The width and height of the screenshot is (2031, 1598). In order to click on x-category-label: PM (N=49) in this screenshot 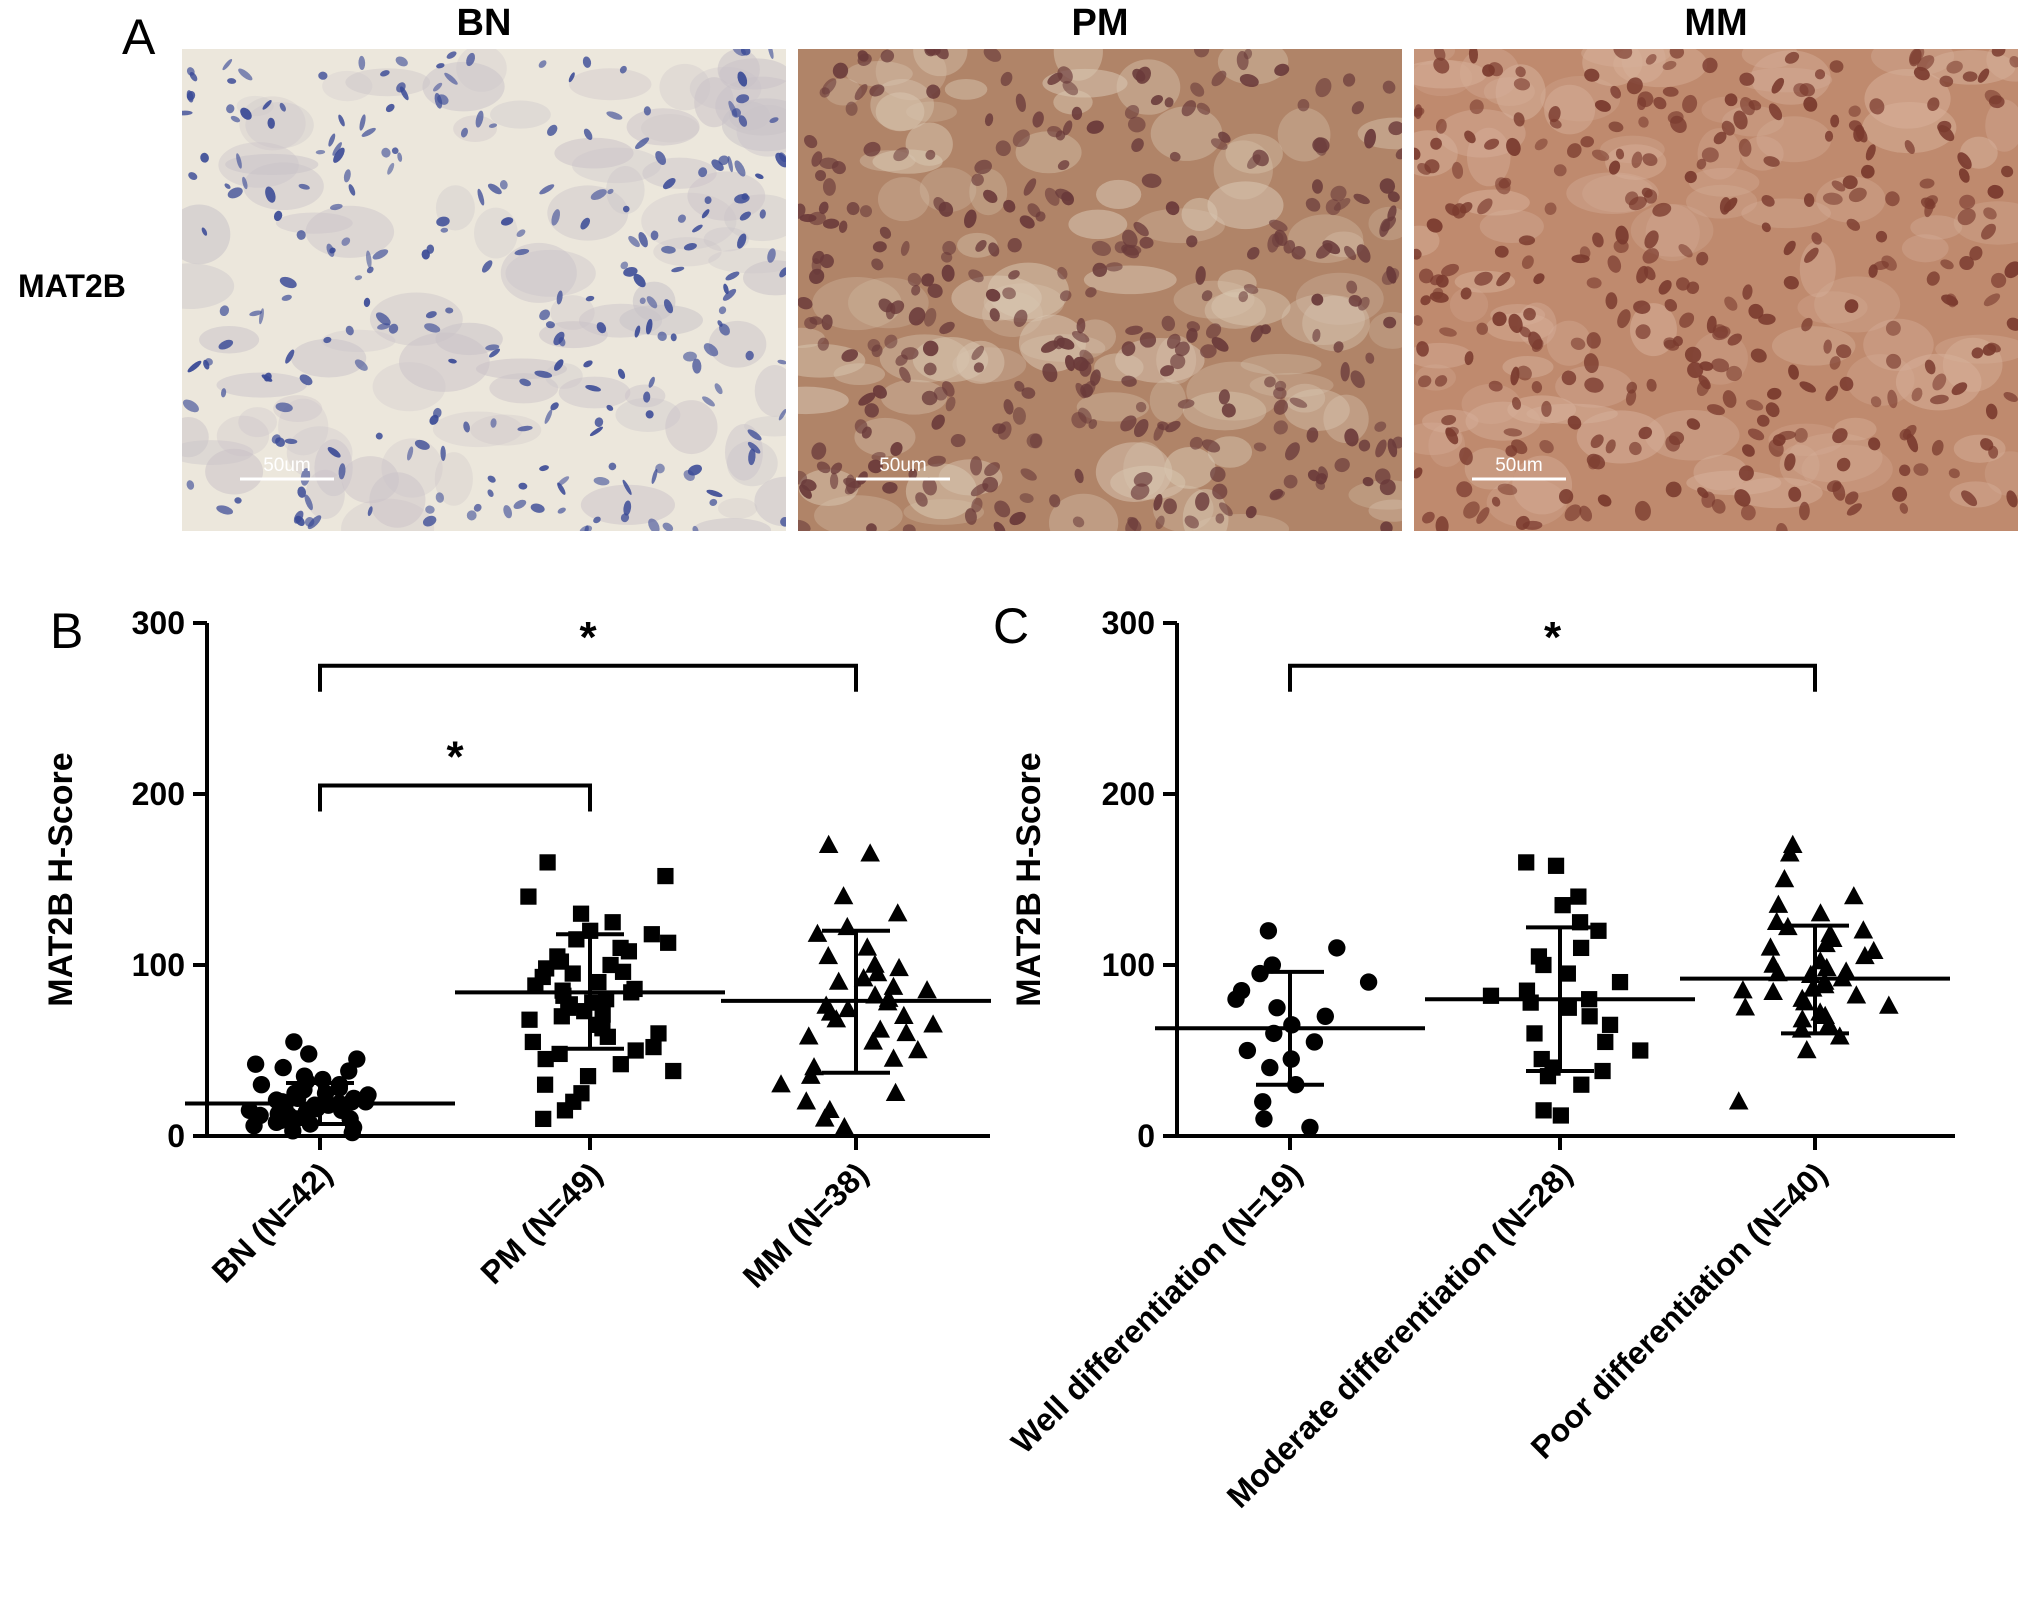, I will do `click(540, 1222)`.